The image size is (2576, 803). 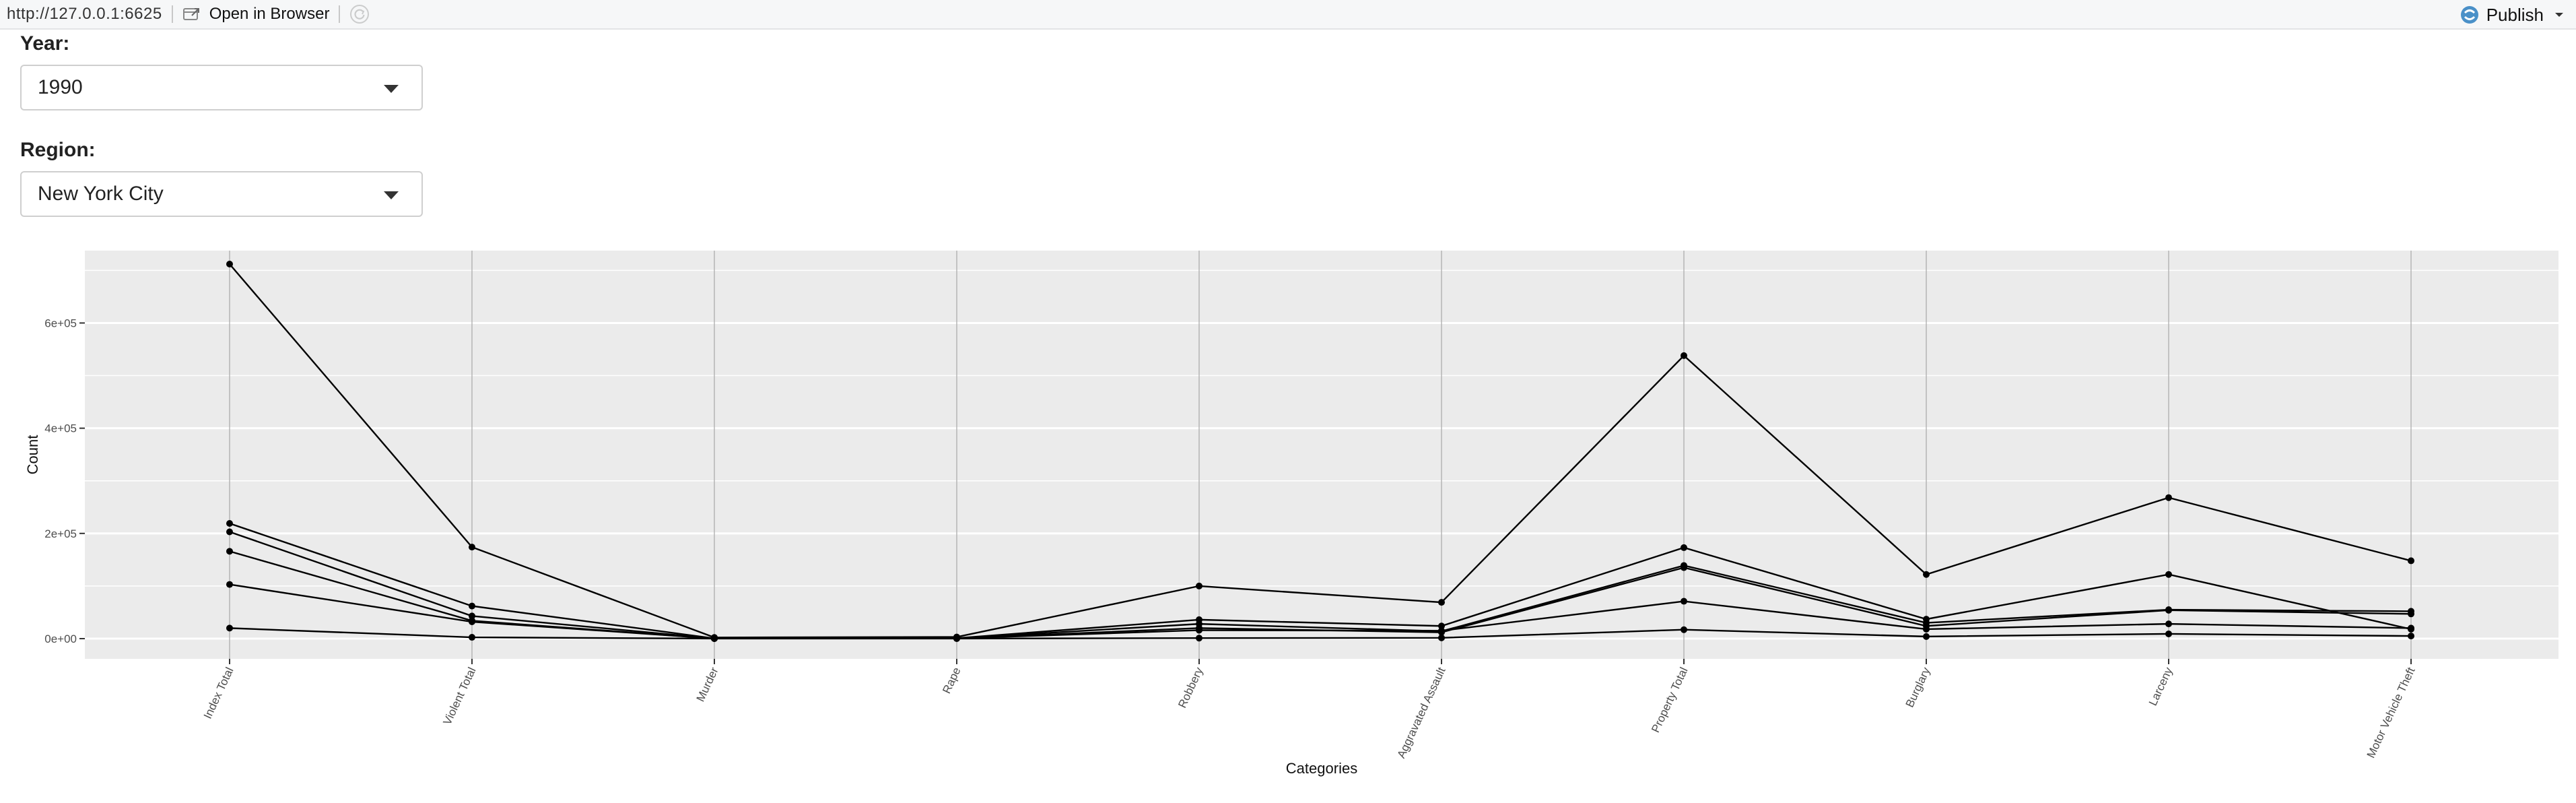 What do you see at coordinates (84, 14) in the screenshot?
I see `url-text: http://127.0.0.1:6625` at bounding box center [84, 14].